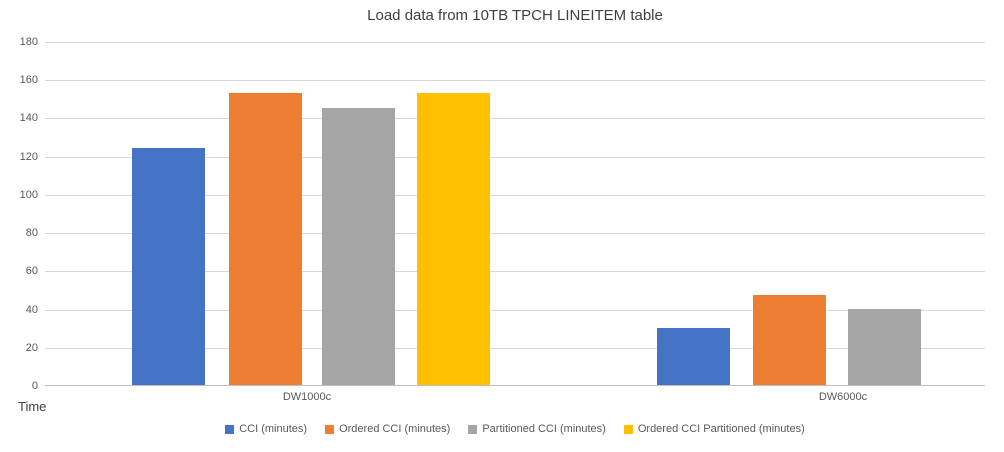 This screenshot has height=452, width=1004. Describe the element at coordinates (265, 238) in the screenshot. I see `bar-ordered-cci-minutes-dw1000c` at that location.